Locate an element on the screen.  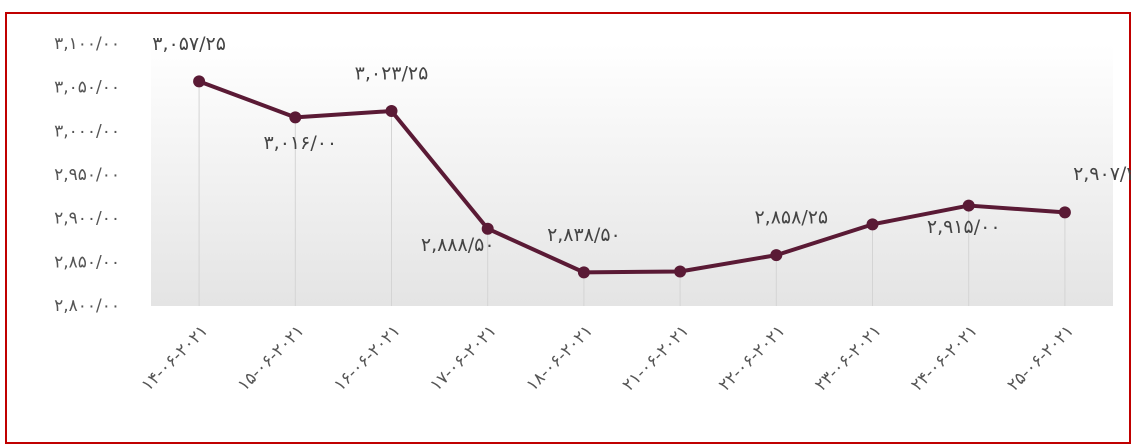
y-tick-label: ۲,۸۵۰/۰۰ is located at coordinates (87, 262).